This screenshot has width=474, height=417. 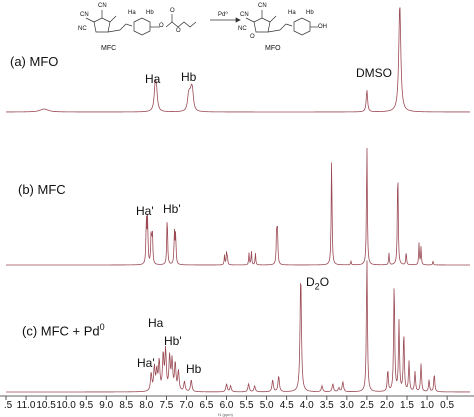 What do you see at coordinates (317, 286) in the screenshot?
I see `d2o-sub: 2` at bounding box center [317, 286].